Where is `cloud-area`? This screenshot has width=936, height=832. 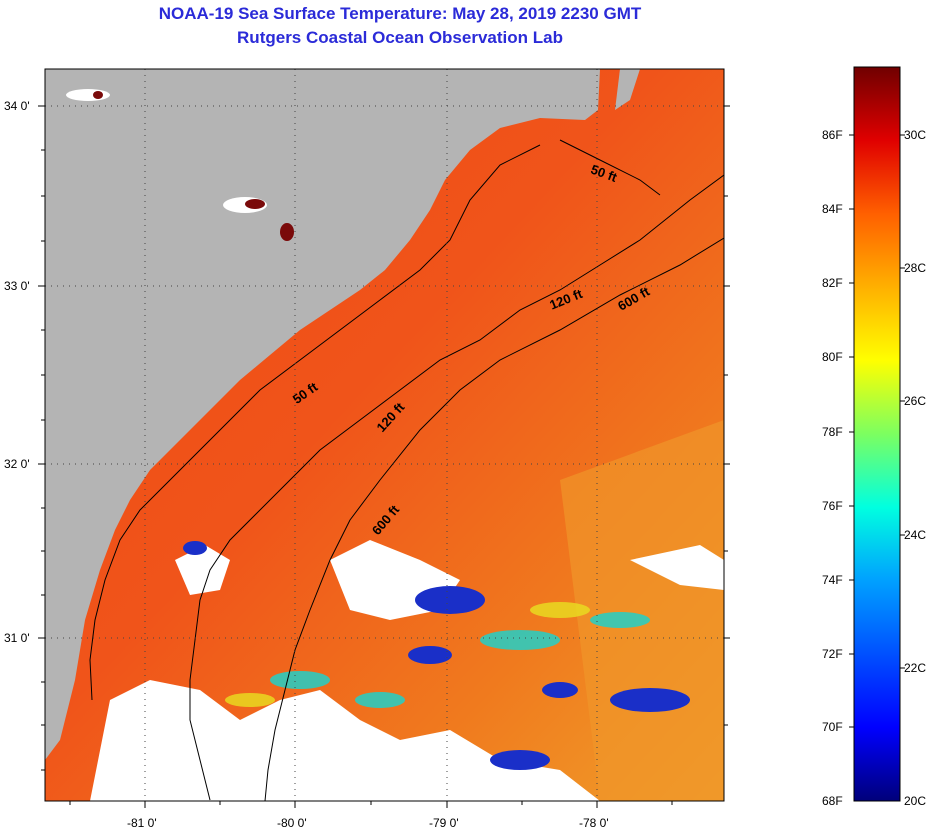 cloud-area is located at coordinates (345, 740).